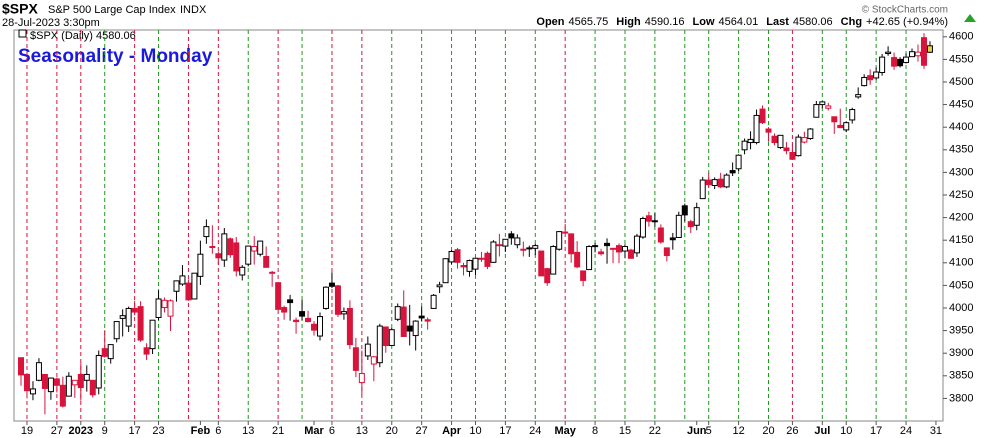 The image size is (990, 438). I want to click on y-tick-label: 4400, so click(961, 127).